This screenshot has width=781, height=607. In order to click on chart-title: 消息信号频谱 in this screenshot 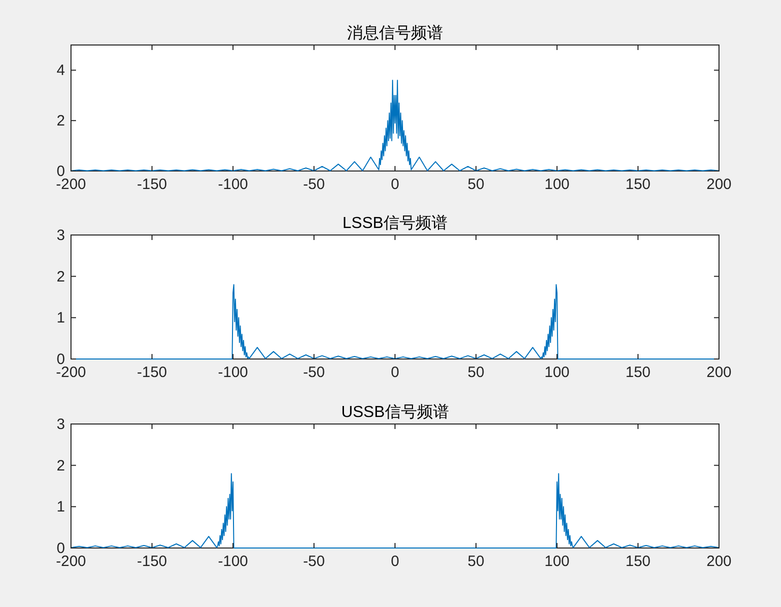, I will do `click(395, 33)`.